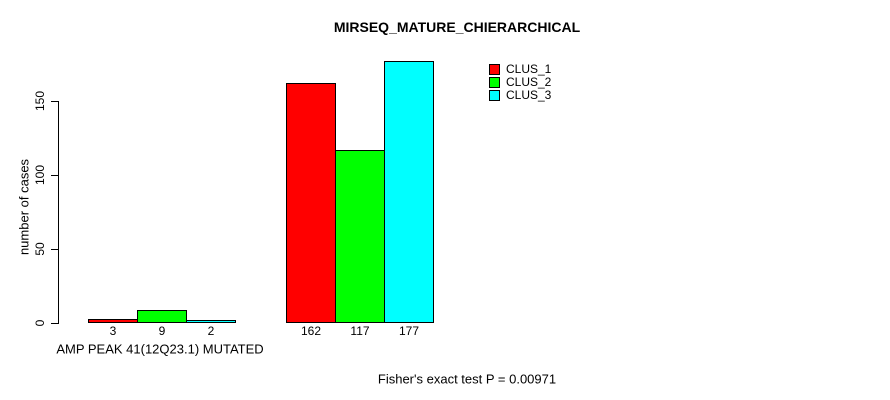 Image resolution: width=890 pixels, height=400 pixels. I want to click on bar-clus_1-group1, so click(113, 321).